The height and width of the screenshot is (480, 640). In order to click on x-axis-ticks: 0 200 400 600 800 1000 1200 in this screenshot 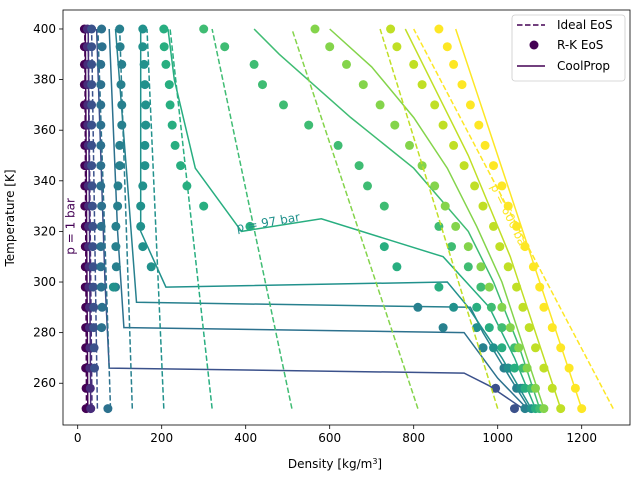, I will do `click(335, 435)`.